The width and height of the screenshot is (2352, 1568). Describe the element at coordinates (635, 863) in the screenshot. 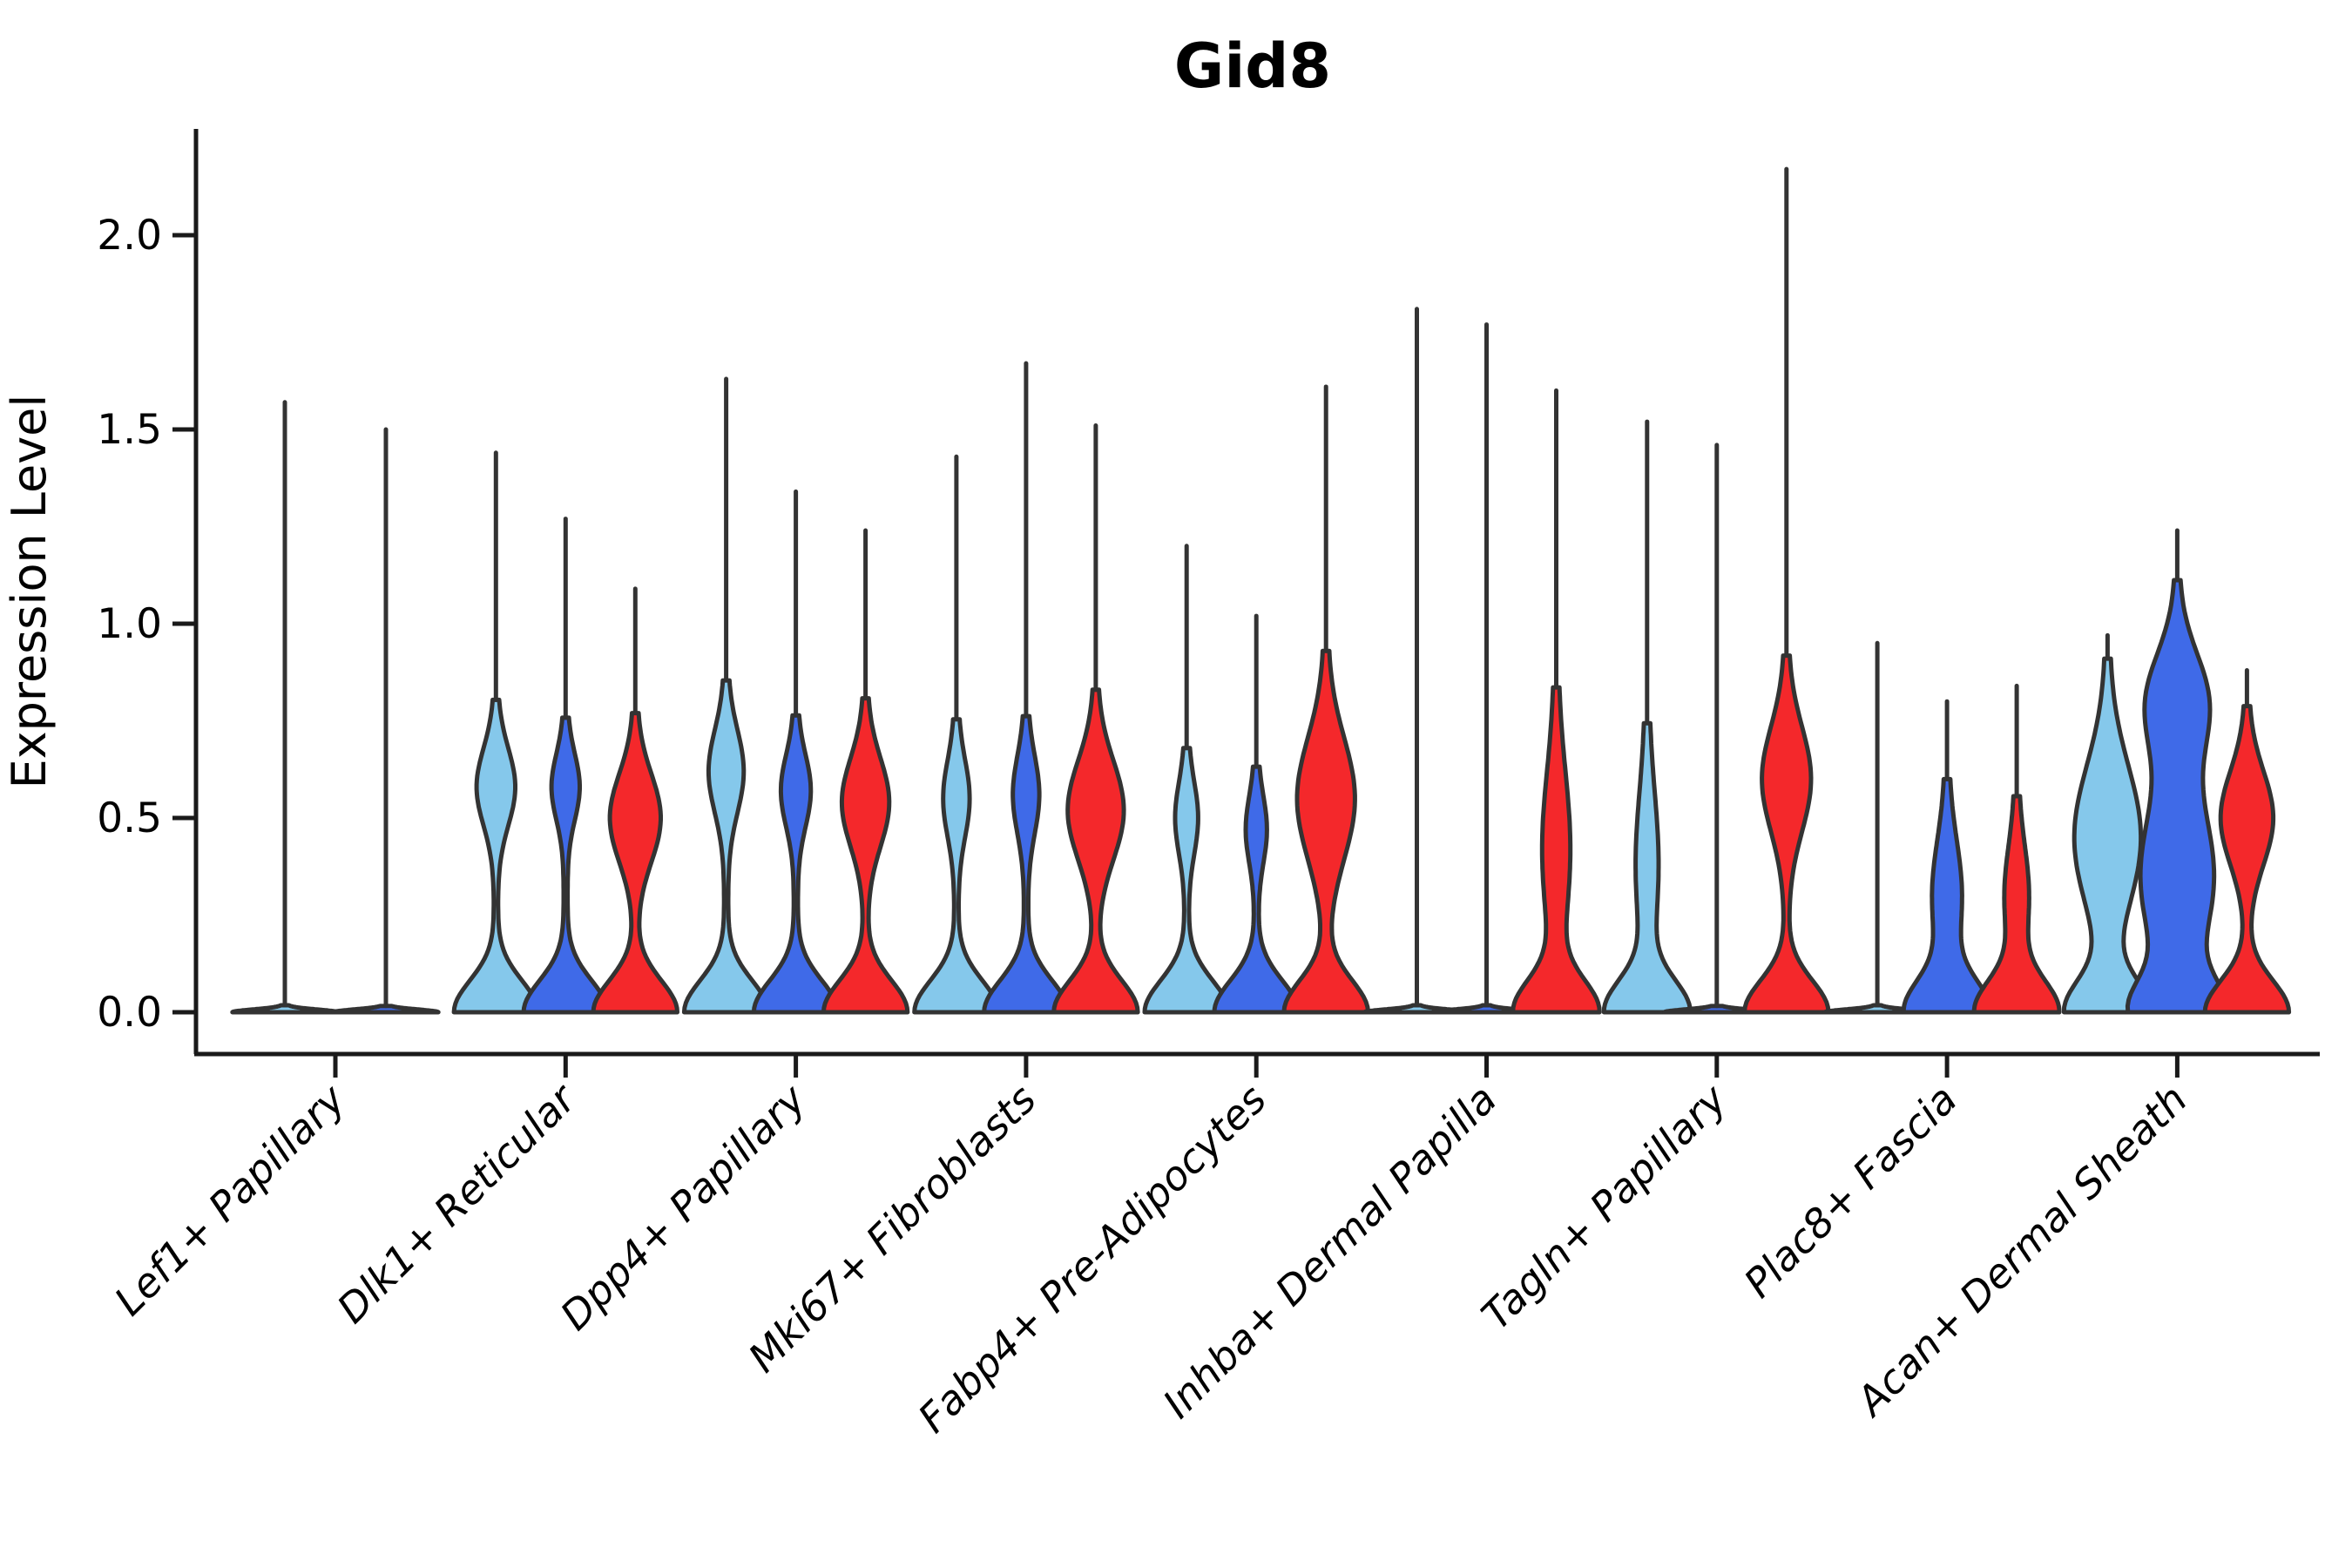

I see `violin-dlk1-reticular-split_c` at that location.